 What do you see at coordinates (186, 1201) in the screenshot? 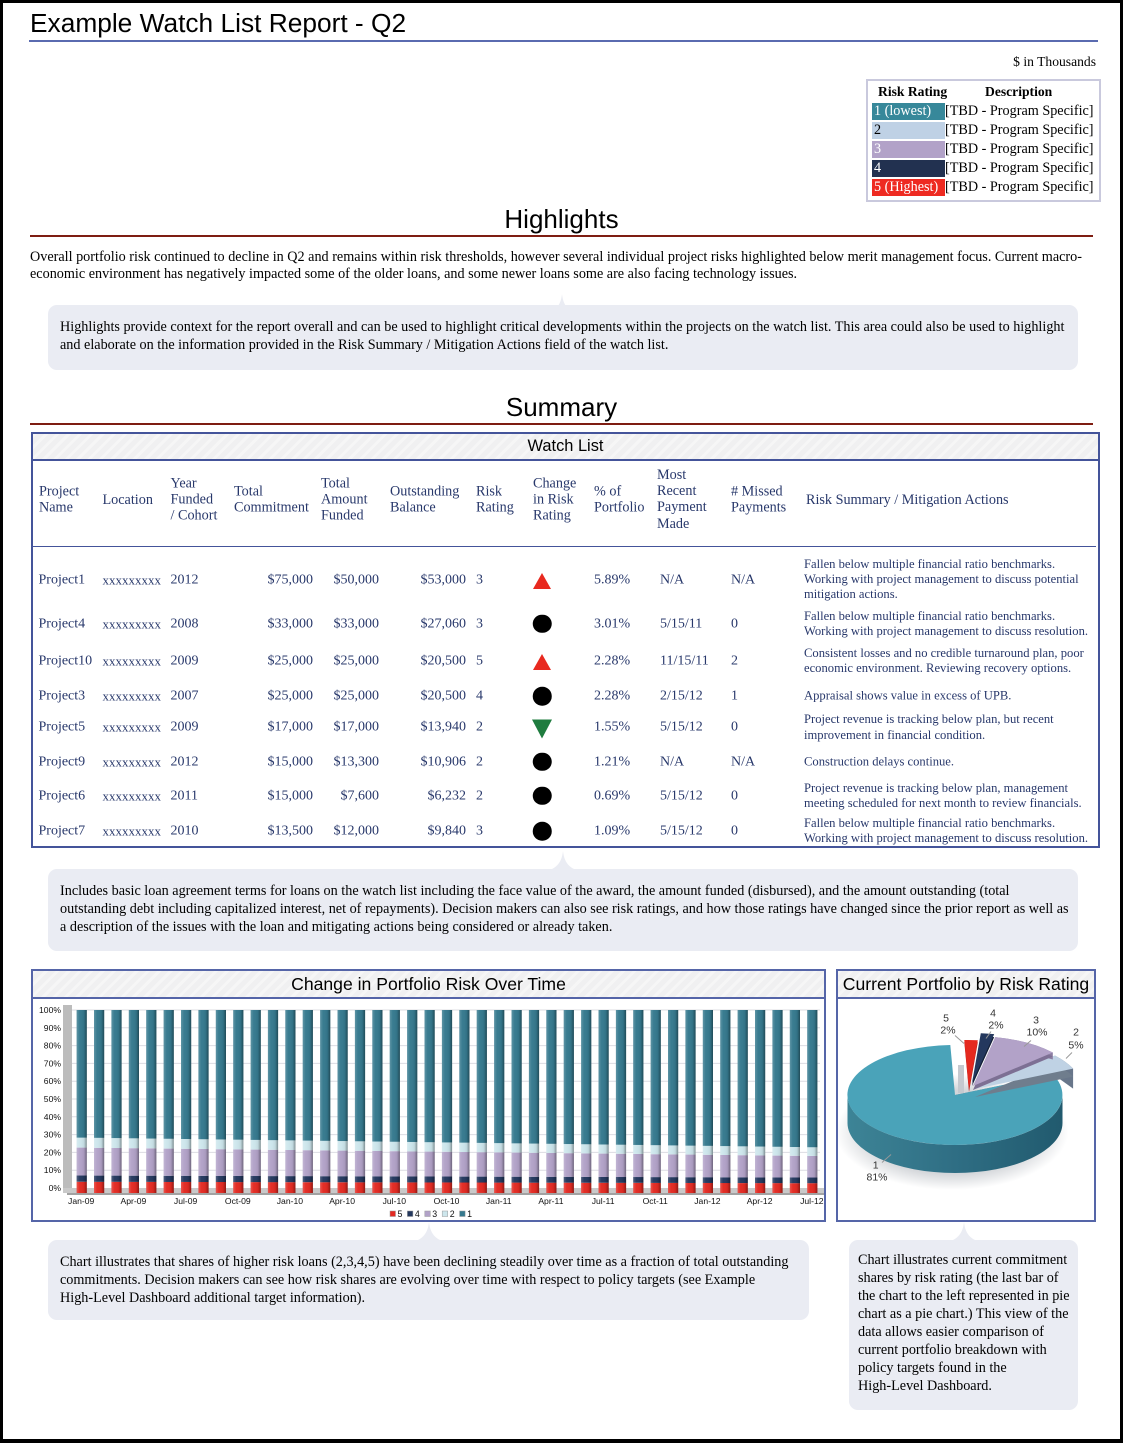
I see `svg-text: Jul-09` at bounding box center [186, 1201].